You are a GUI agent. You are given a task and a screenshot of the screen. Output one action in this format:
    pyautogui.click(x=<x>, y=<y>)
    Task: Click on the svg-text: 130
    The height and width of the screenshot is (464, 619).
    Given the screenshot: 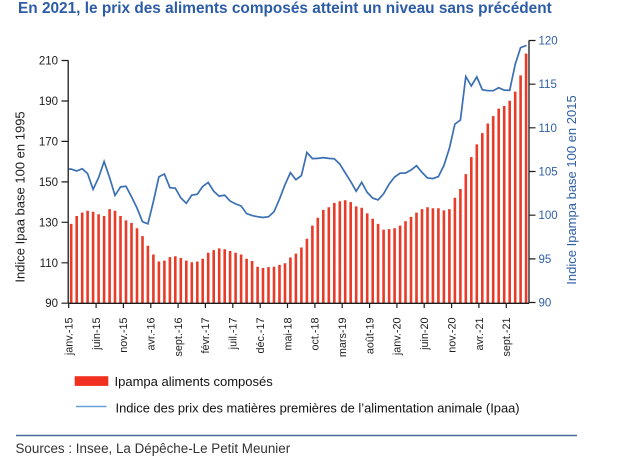 What is the action you would take?
    pyautogui.click(x=48, y=223)
    